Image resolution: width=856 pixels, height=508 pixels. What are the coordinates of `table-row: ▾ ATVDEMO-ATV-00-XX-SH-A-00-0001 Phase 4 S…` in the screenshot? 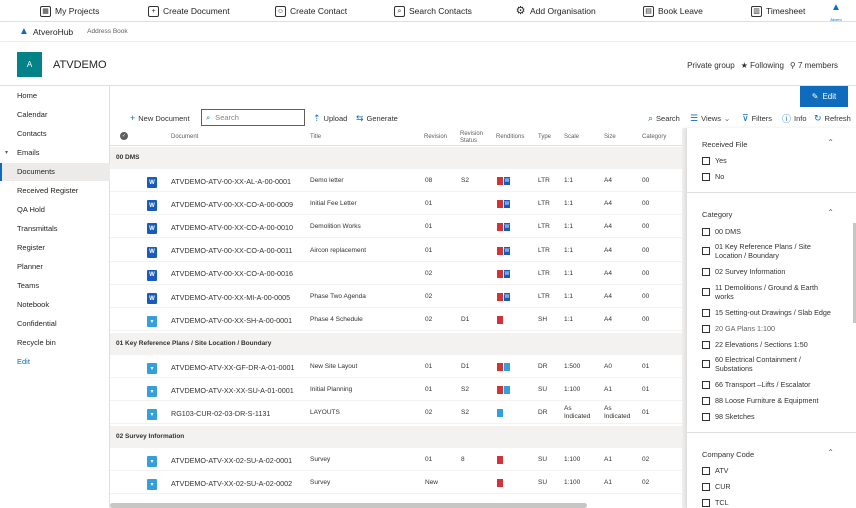 It's located at (398, 320).